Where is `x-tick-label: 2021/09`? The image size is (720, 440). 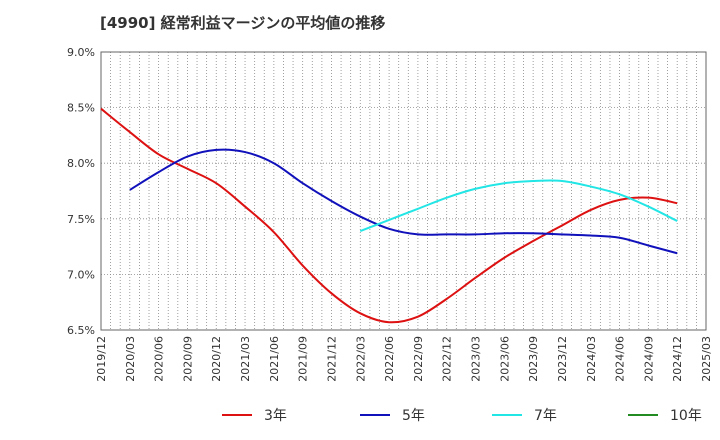
x-tick-label: 2021/09 is located at coordinates (303, 359).